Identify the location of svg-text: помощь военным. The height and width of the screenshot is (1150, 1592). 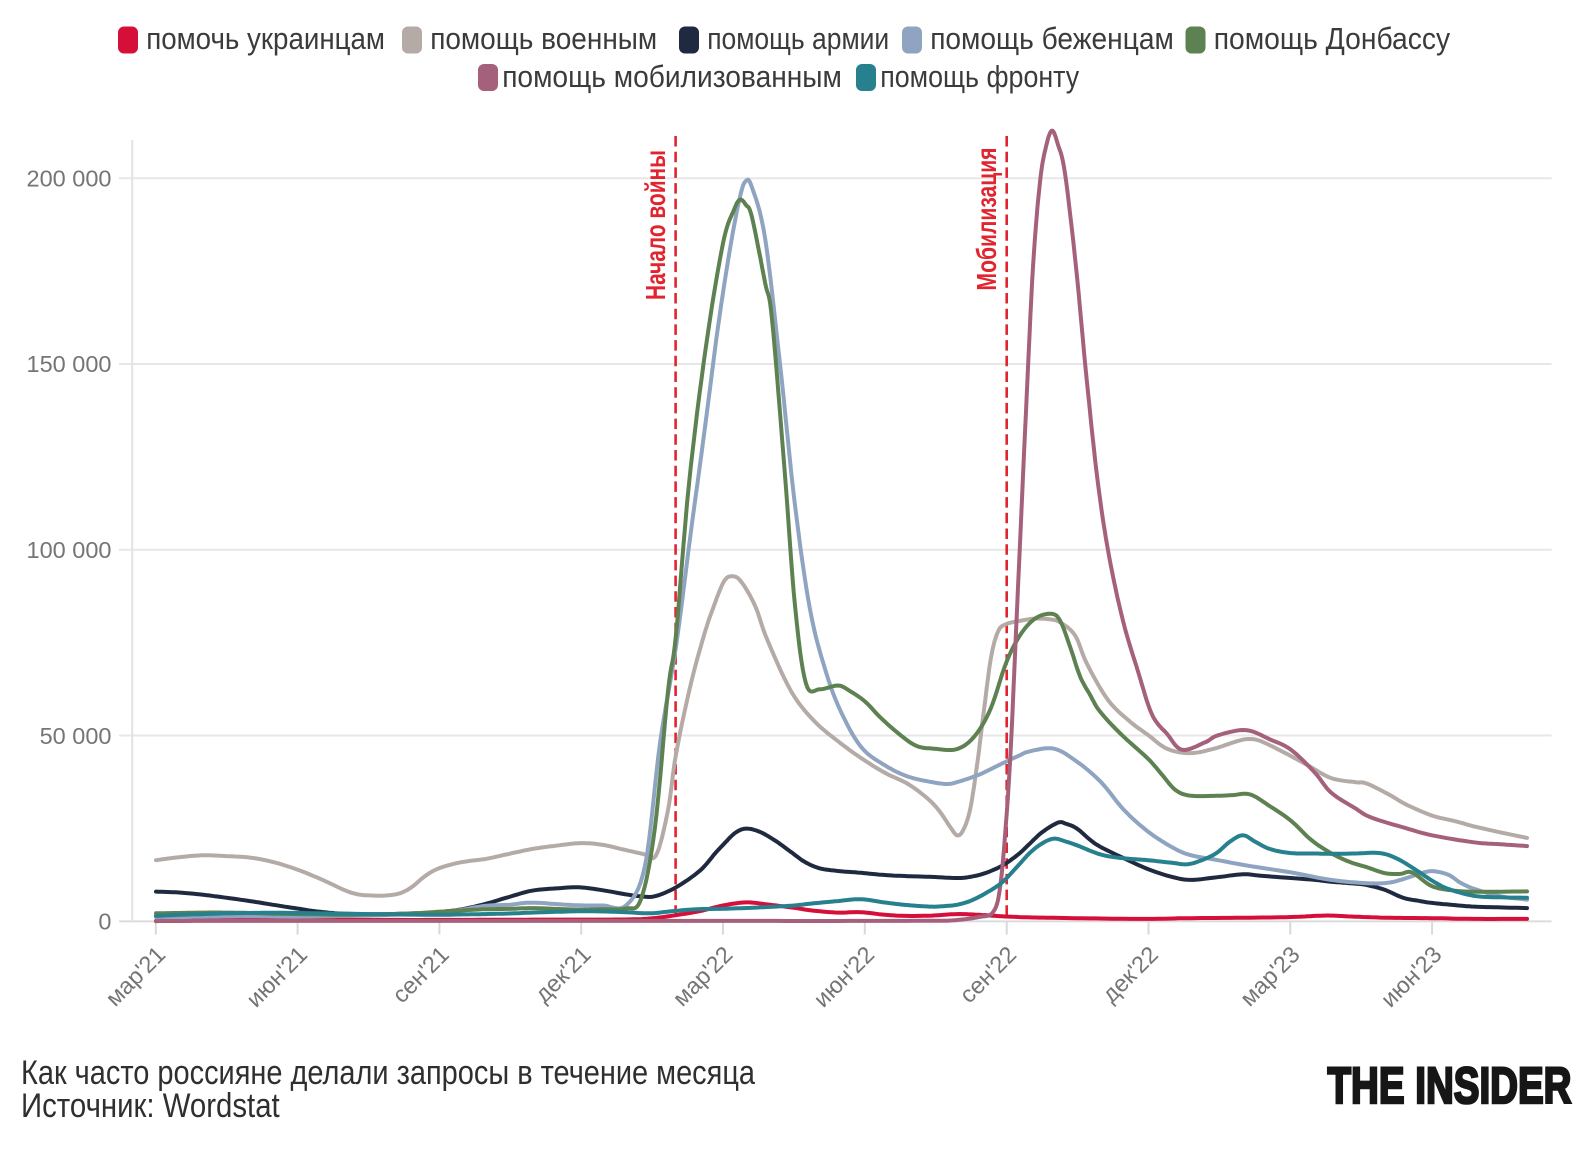
(543, 38).